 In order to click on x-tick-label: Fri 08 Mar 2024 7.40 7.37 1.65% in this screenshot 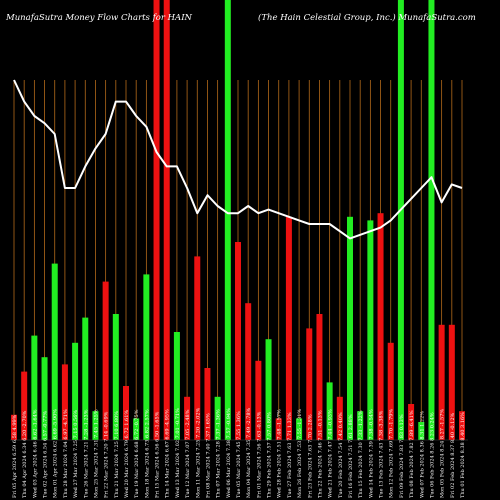, I will do `click(208, 455)`.